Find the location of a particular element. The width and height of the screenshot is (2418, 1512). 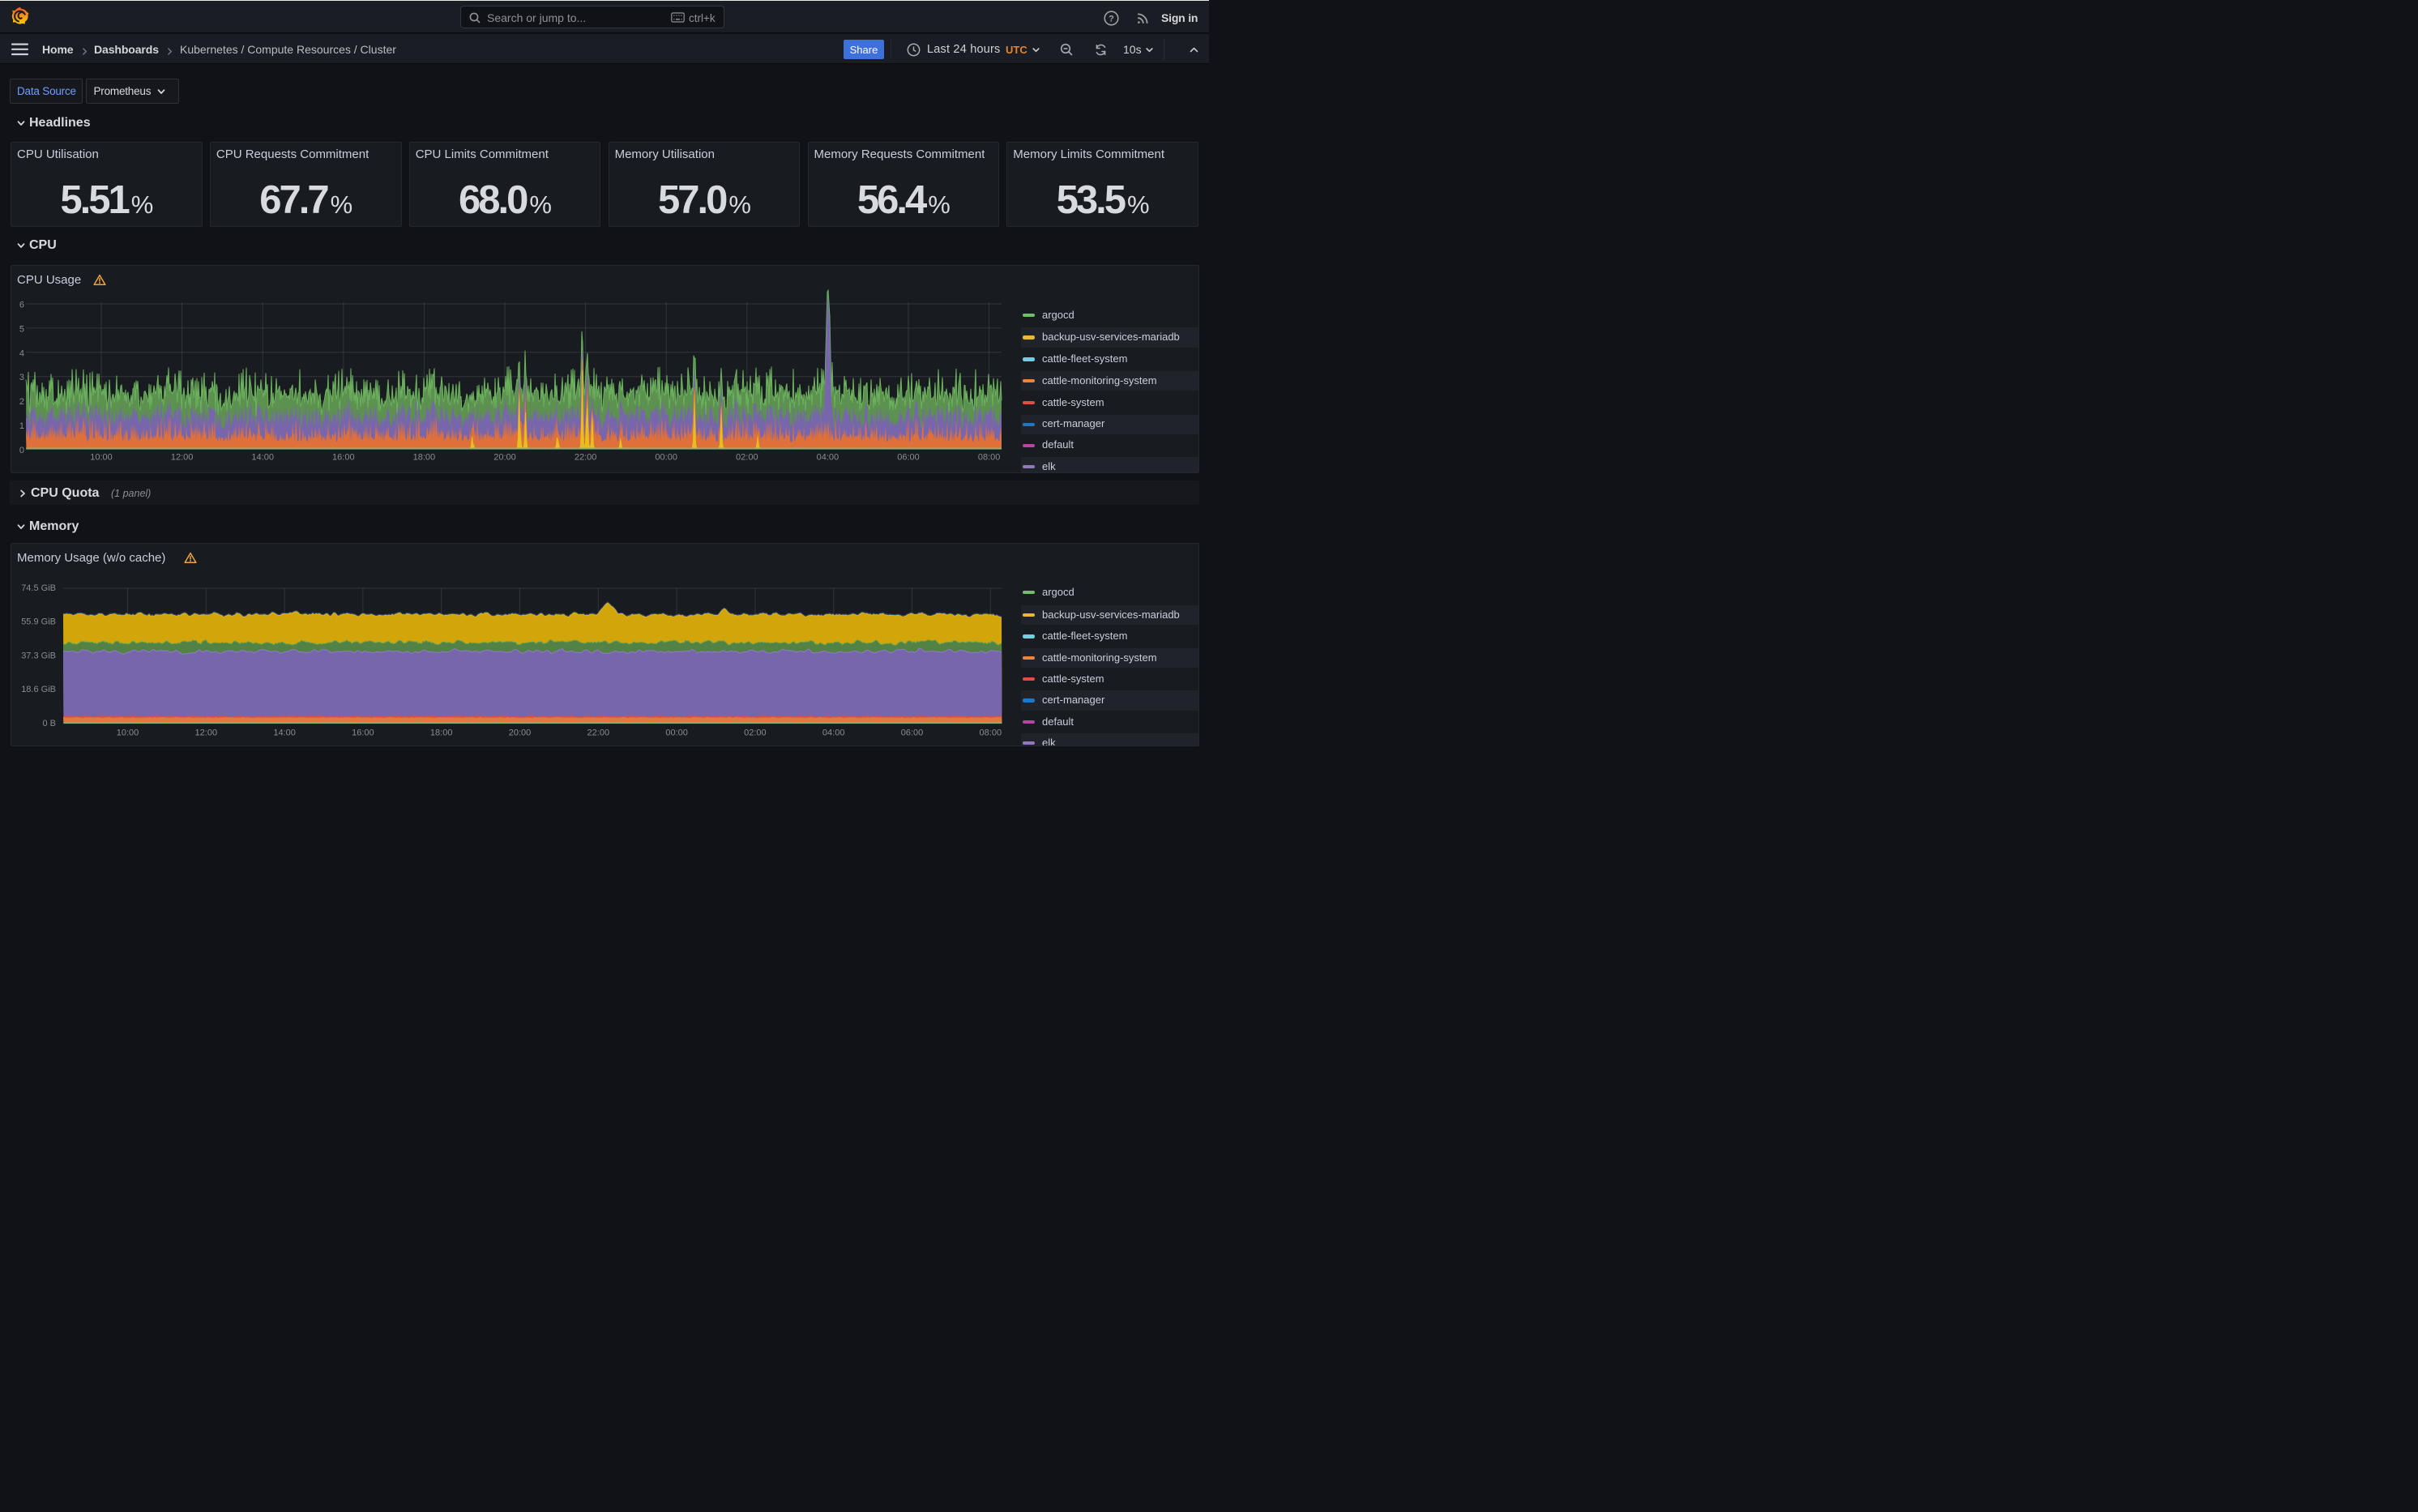

svg-text: 5 is located at coordinates (22, 329).